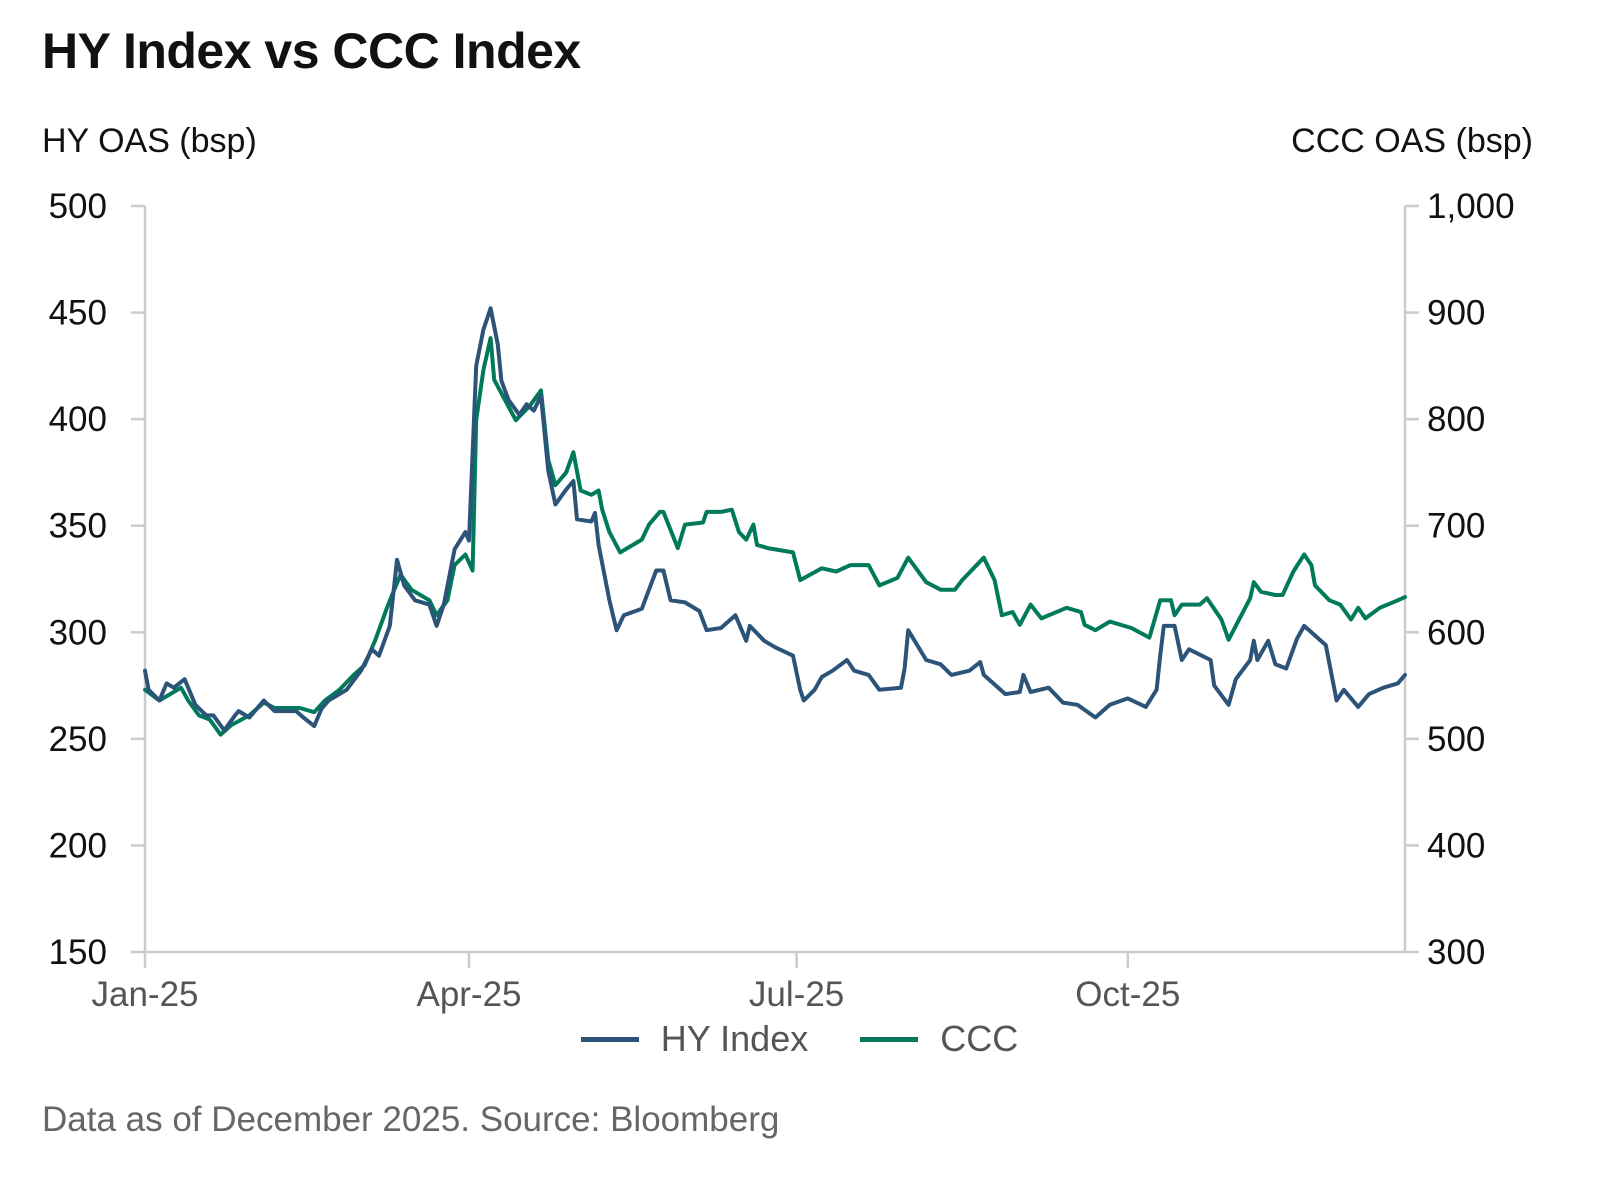 The height and width of the screenshot is (1198, 1599). I want to click on x-tick-label: Oct-25, so click(1127, 994).